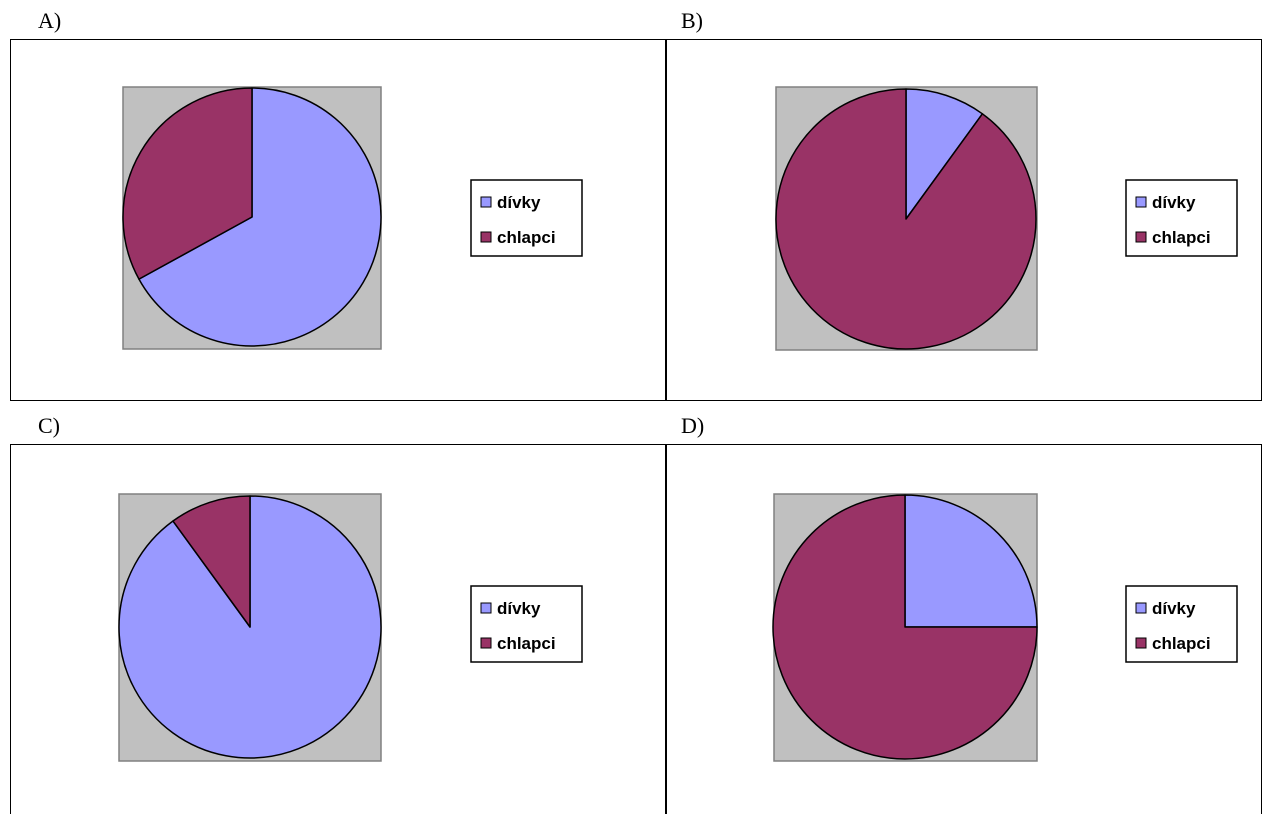  I want to click on pie-chart-c: dívky chlapci, so click(350, 627).